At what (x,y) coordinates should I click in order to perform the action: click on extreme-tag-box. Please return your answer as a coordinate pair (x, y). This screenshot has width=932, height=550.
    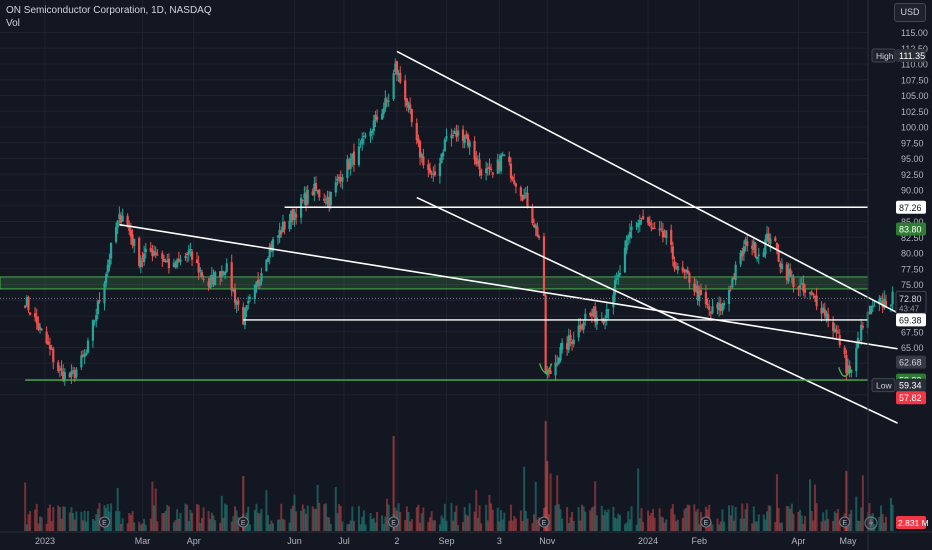
    Looking at the image, I should click on (883, 385).